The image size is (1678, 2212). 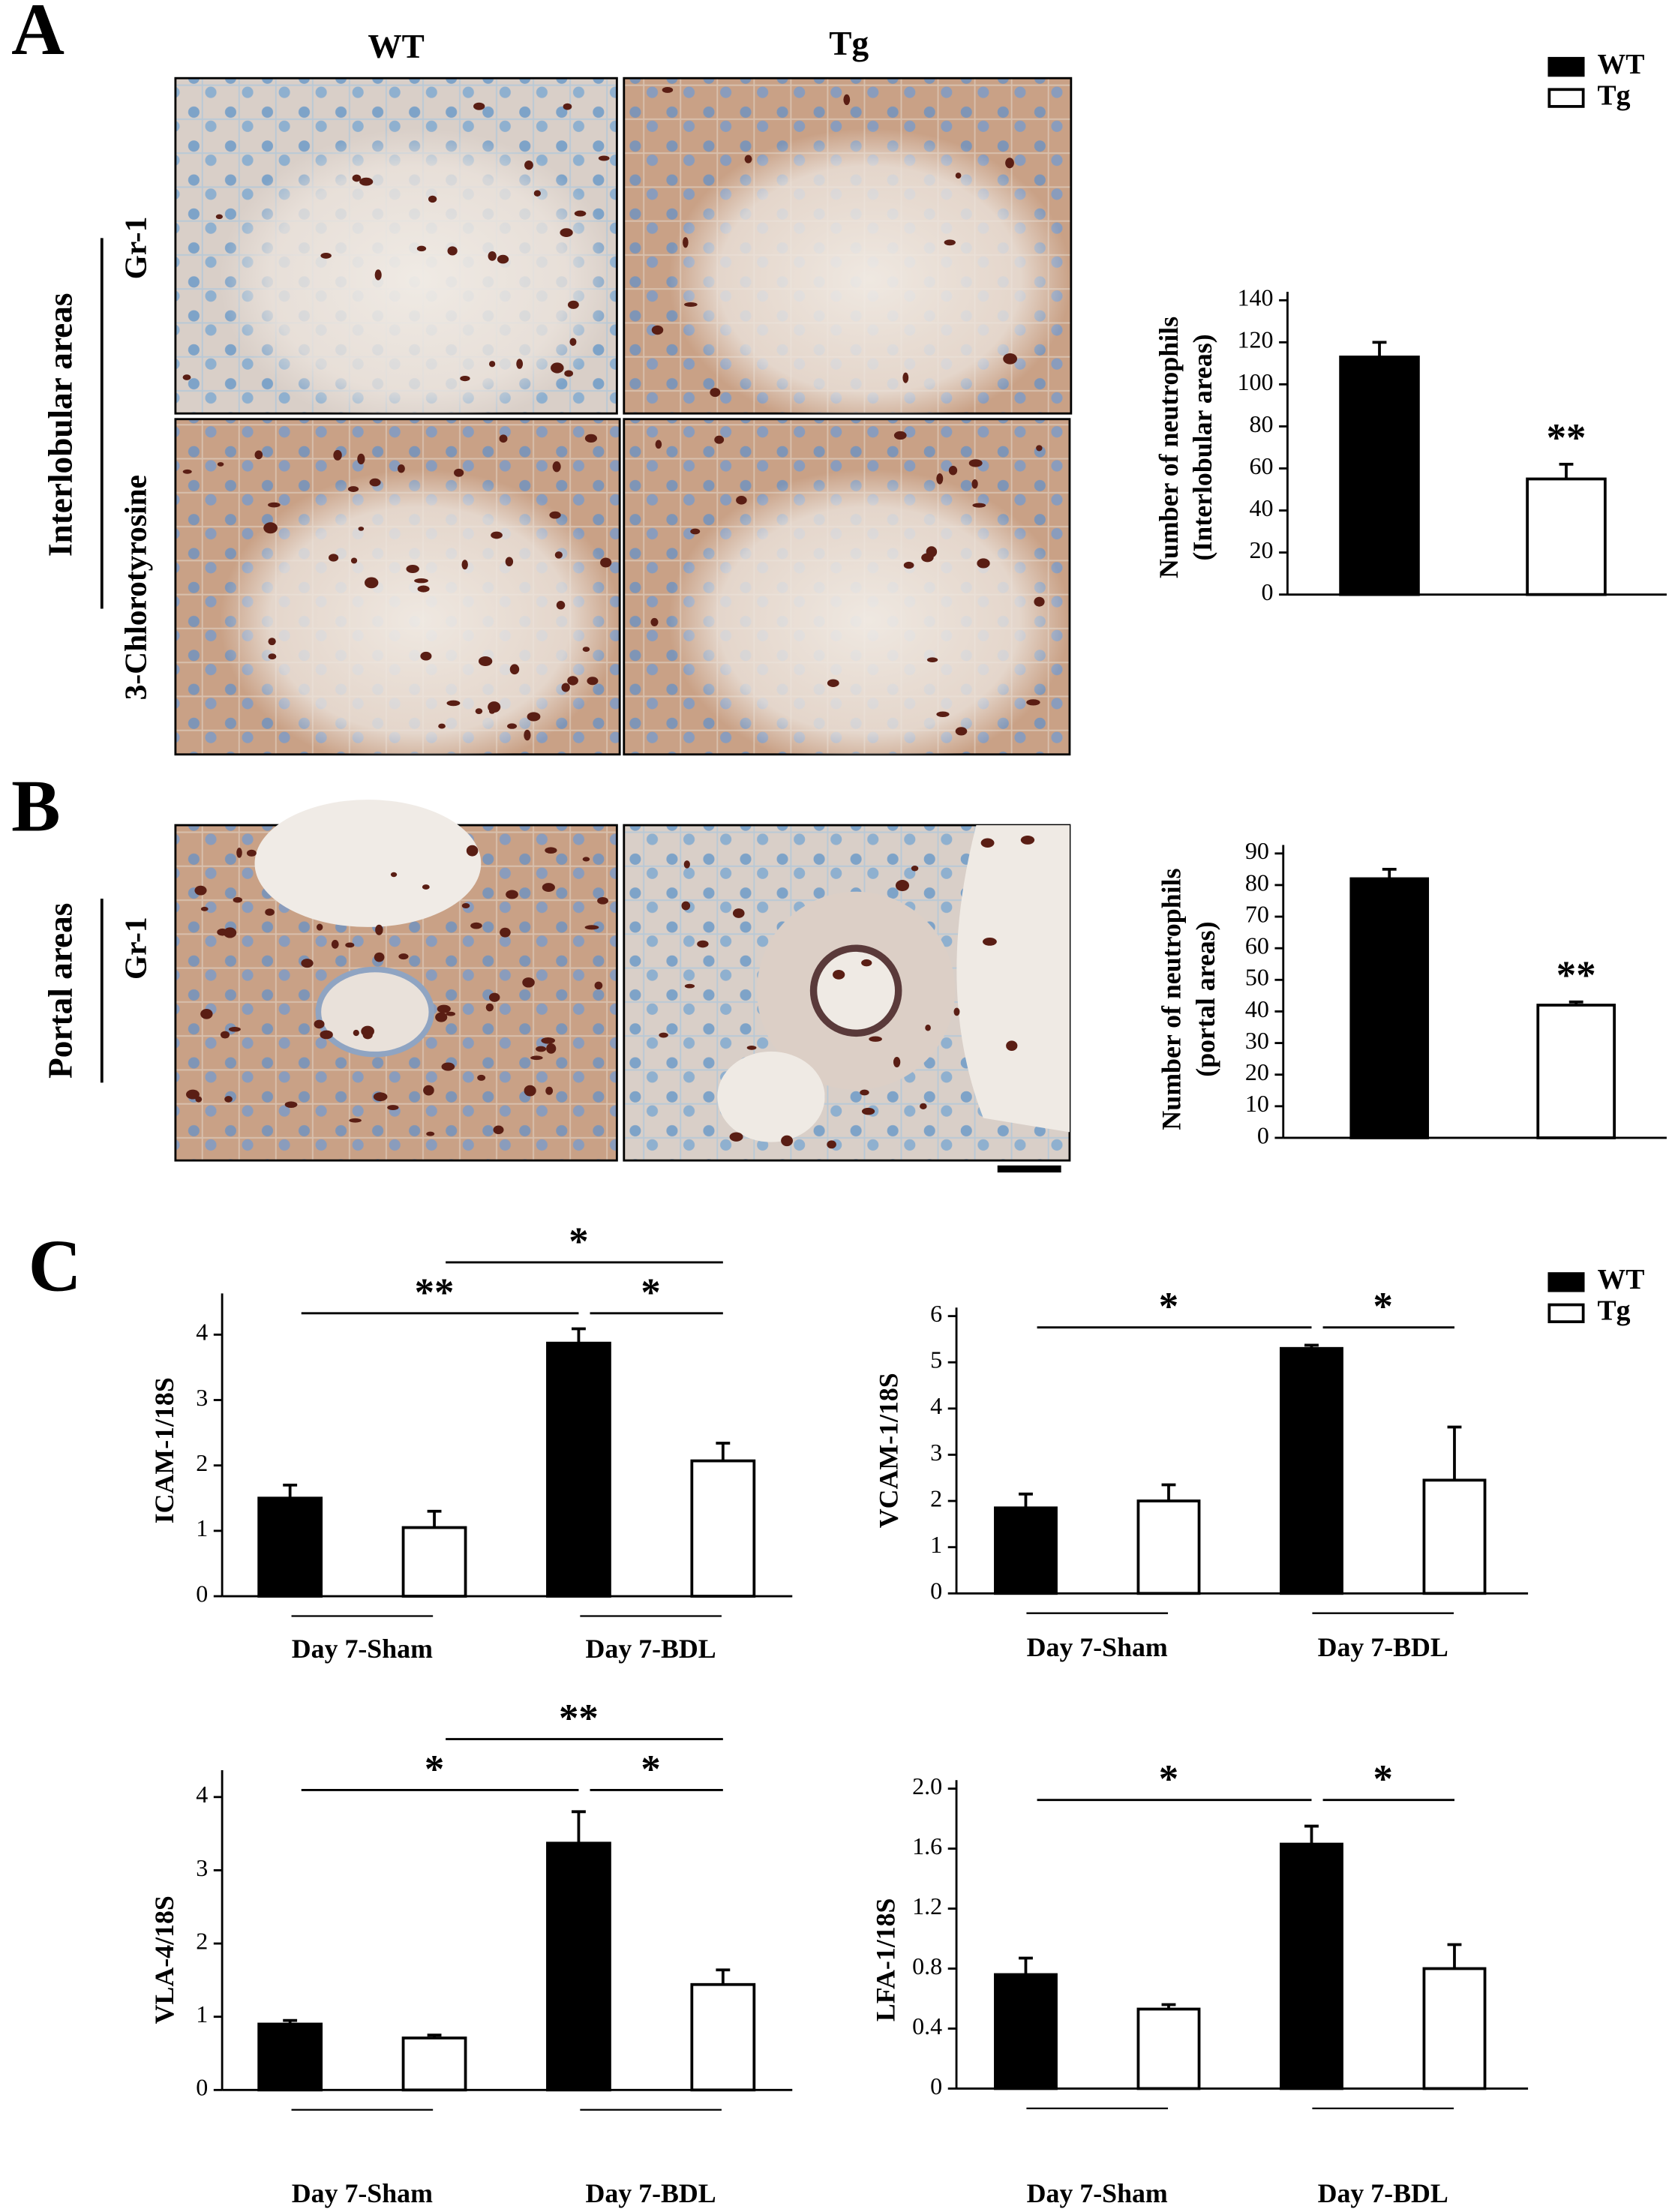 What do you see at coordinates (1613, 95) in the screenshot?
I see `legend-label: Tg` at bounding box center [1613, 95].